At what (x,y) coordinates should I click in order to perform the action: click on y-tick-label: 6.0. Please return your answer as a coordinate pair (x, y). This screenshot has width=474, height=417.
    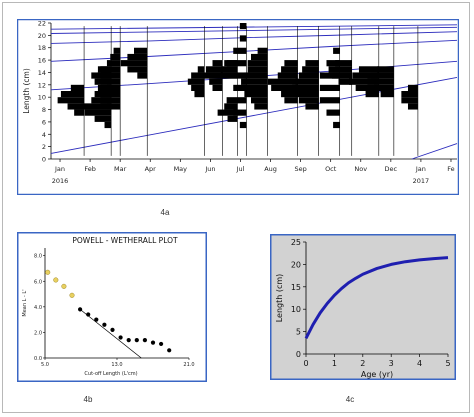
    Looking at the image, I should click on (38, 282).